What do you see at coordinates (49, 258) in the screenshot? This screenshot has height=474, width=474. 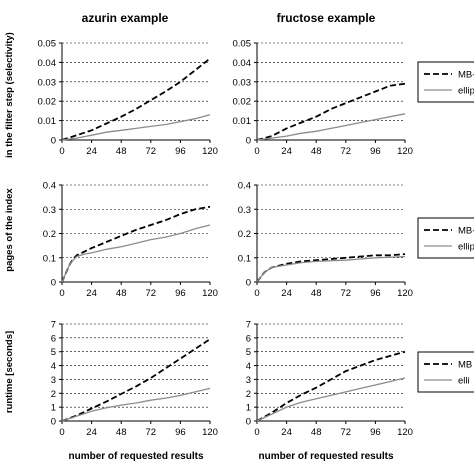 I see `y-tick-label: 0.1` at bounding box center [49, 258].